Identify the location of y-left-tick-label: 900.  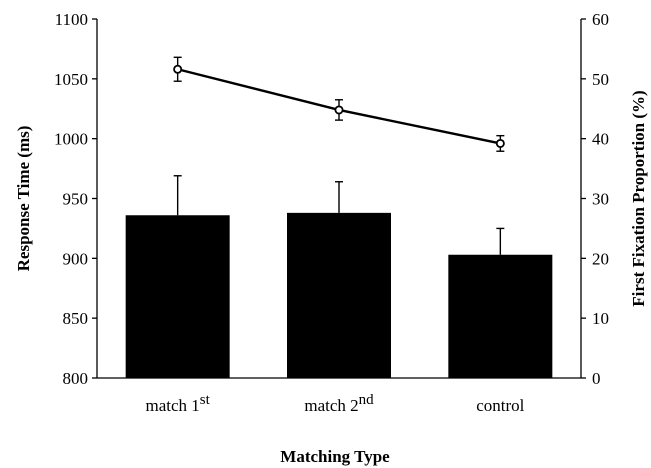
(76, 258).